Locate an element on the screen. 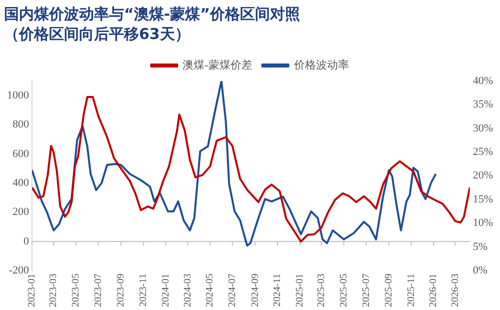 Image resolution: width=500 pixels, height=310 pixels. chart-subtitle: （价格区间向后平移63天） is located at coordinates (97, 33).